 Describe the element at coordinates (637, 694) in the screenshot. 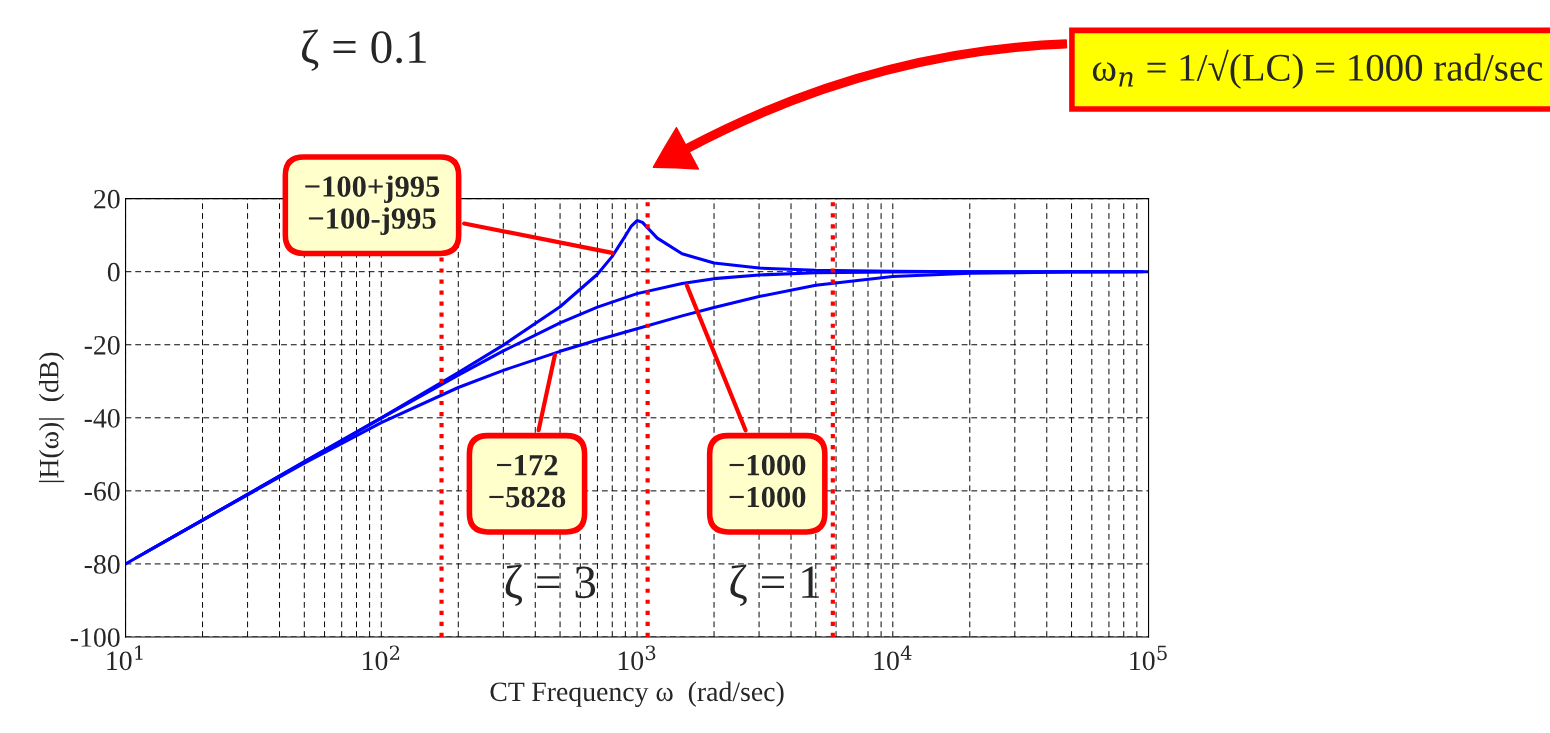

I see `x-axis-title: CT Frequency ω (rad/sec)` at that location.